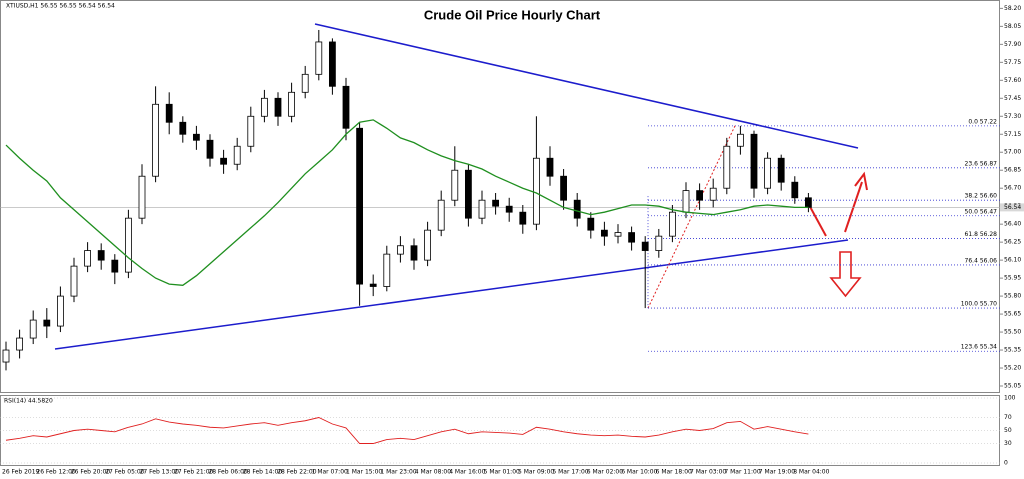 This screenshot has width=1024, height=479. What do you see at coordinates (742, 472) in the screenshot?
I see `x-tick-label: 7 Mar 11:00` at bounding box center [742, 472].